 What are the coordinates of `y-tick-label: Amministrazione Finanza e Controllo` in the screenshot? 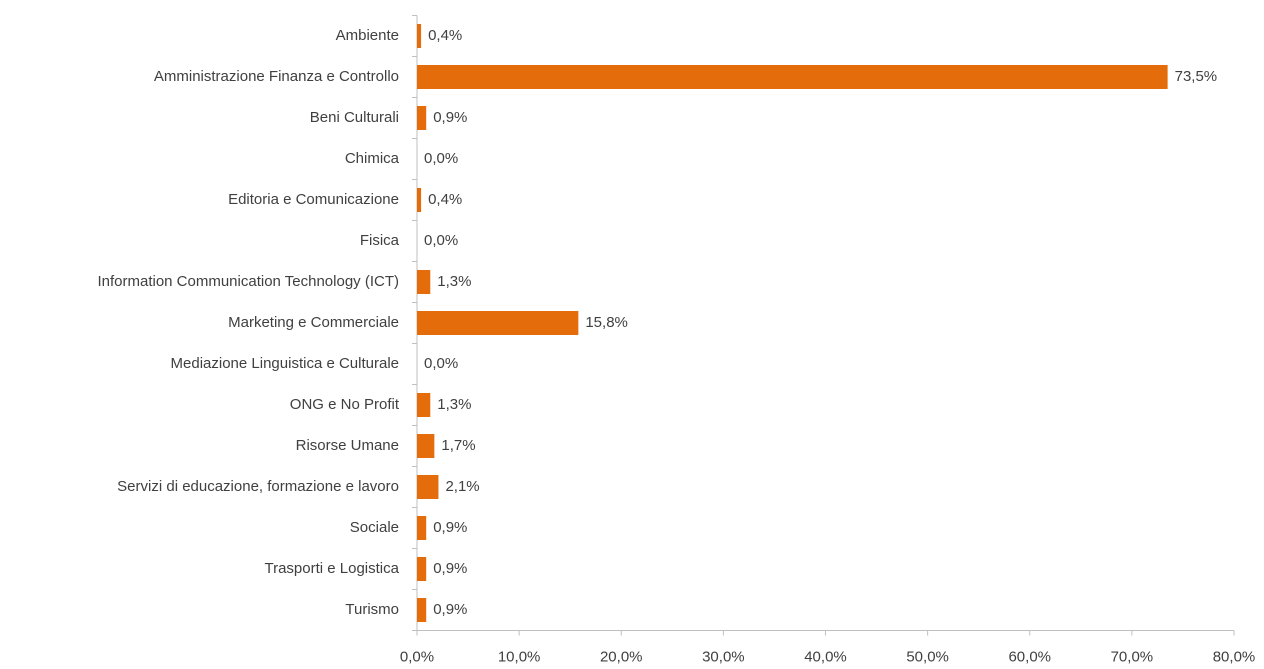 It's located at (276, 76).